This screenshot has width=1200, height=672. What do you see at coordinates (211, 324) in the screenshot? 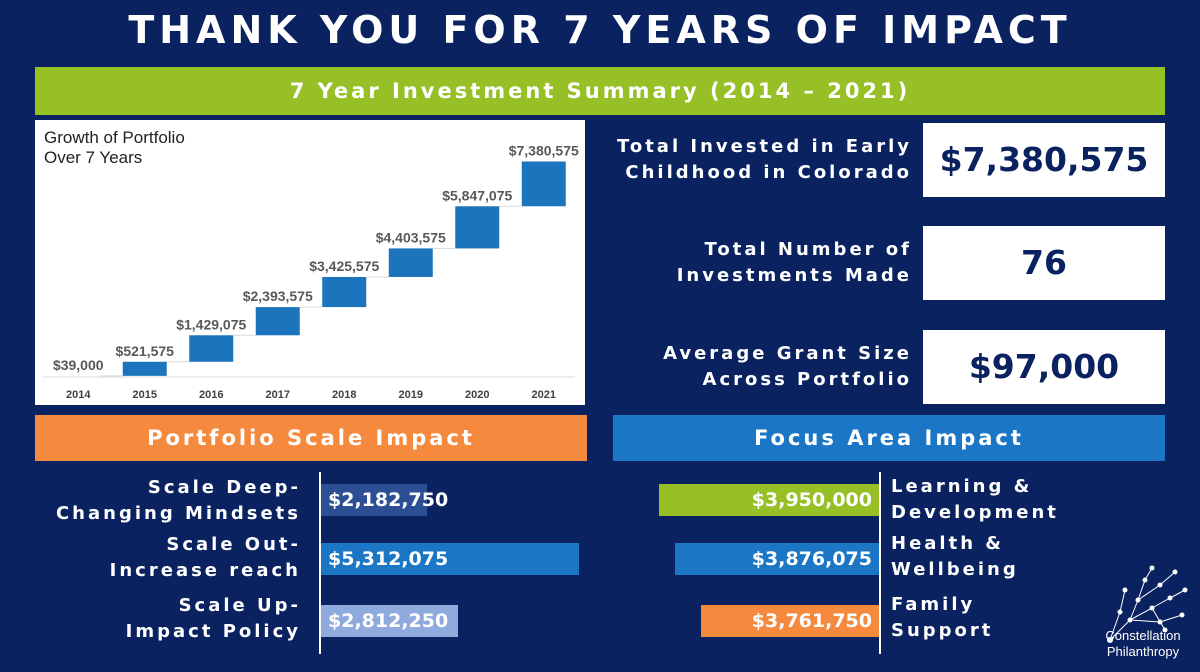
I see `chart-value-label-2016: $1,429,075` at bounding box center [211, 324].